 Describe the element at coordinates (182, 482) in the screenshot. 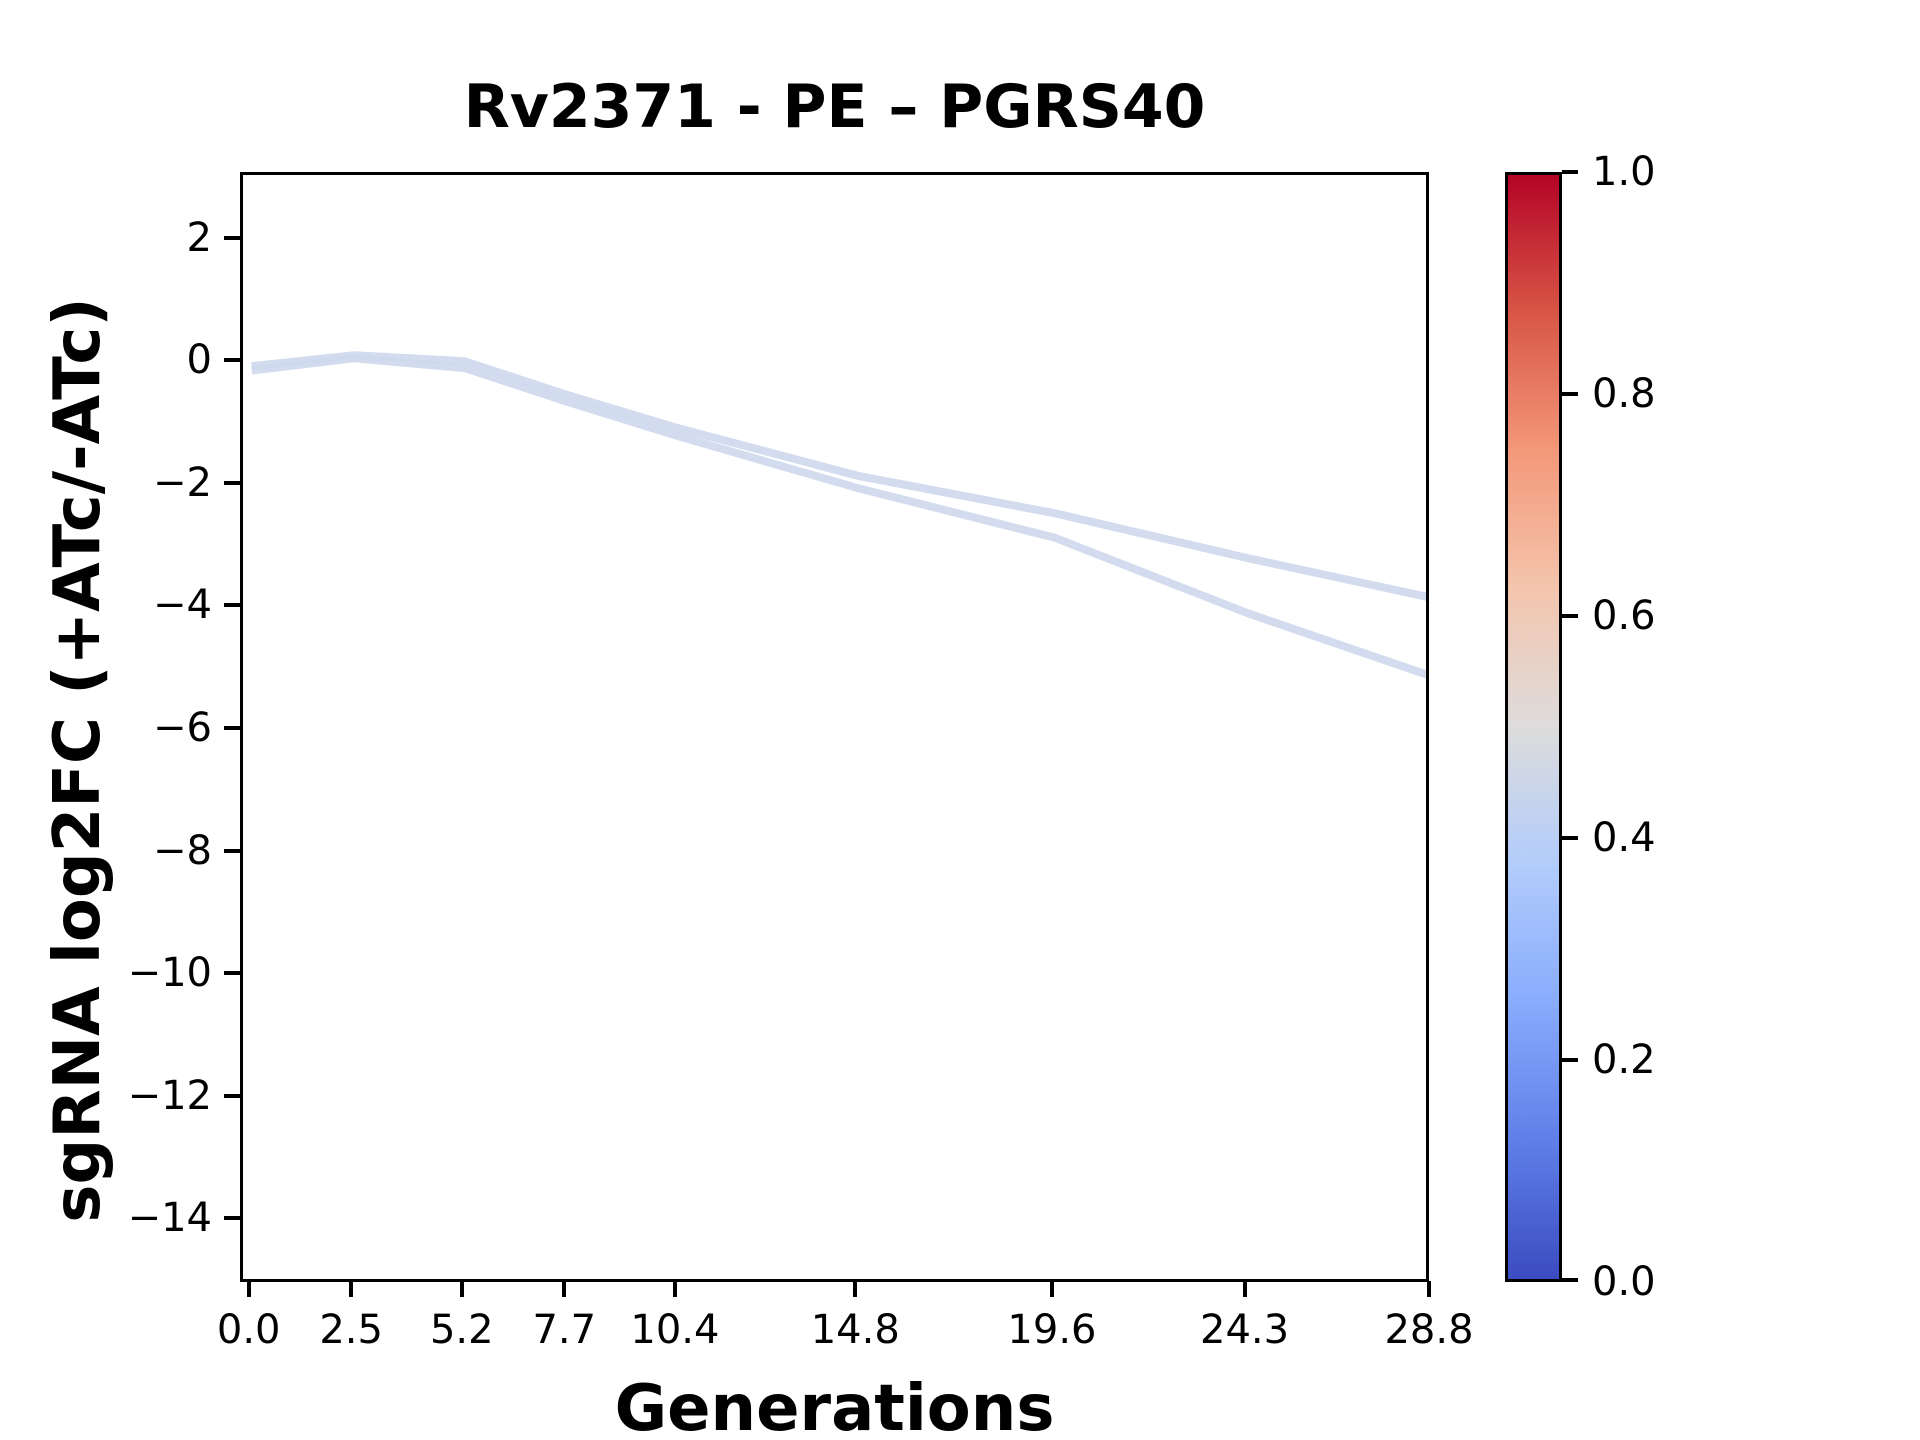

I see `y-tick-label: −2` at that location.